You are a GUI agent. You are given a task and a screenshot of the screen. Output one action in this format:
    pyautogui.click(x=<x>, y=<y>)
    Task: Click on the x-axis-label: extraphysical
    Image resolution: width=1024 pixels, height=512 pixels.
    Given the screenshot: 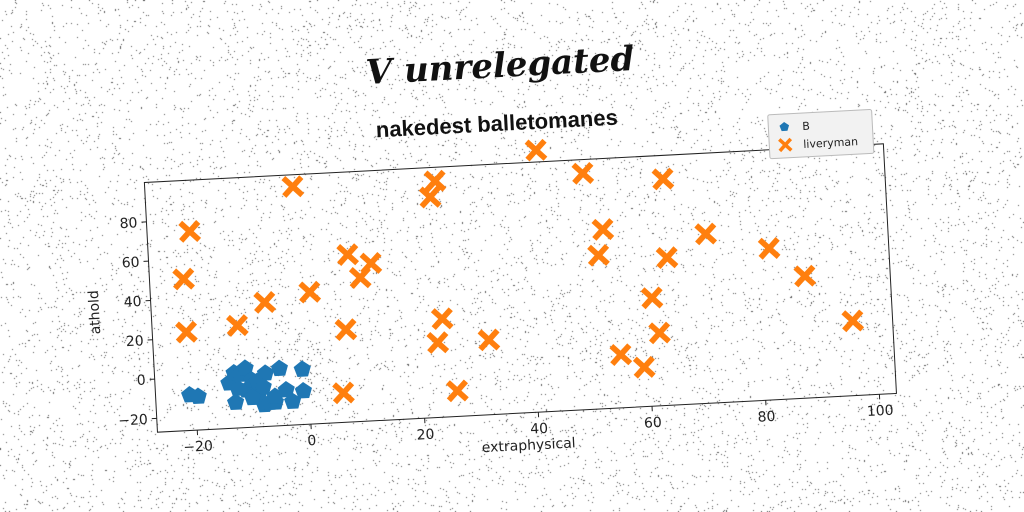 What is the action you would take?
    pyautogui.click(x=528, y=445)
    